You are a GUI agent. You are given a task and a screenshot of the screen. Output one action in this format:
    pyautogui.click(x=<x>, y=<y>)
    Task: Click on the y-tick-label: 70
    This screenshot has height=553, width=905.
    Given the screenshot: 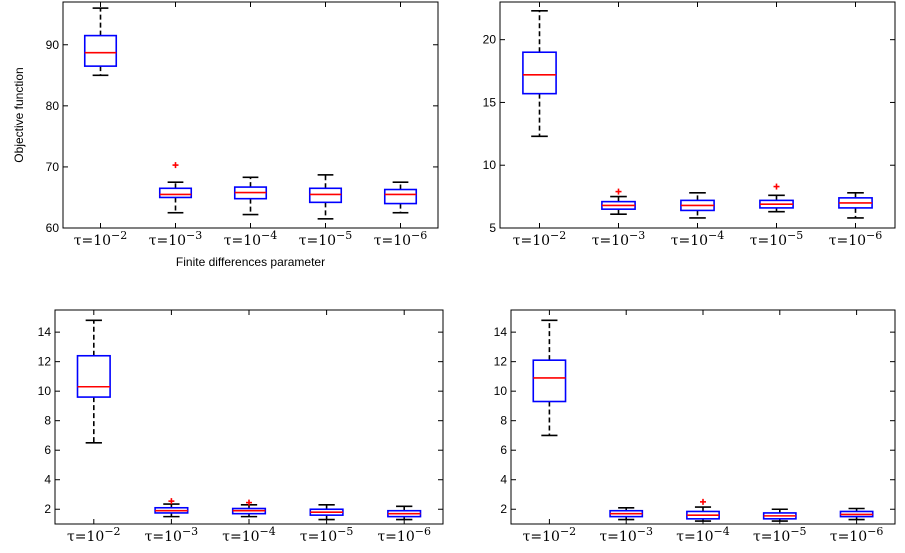 What is the action you would take?
    pyautogui.click(x=53, y=167)
    